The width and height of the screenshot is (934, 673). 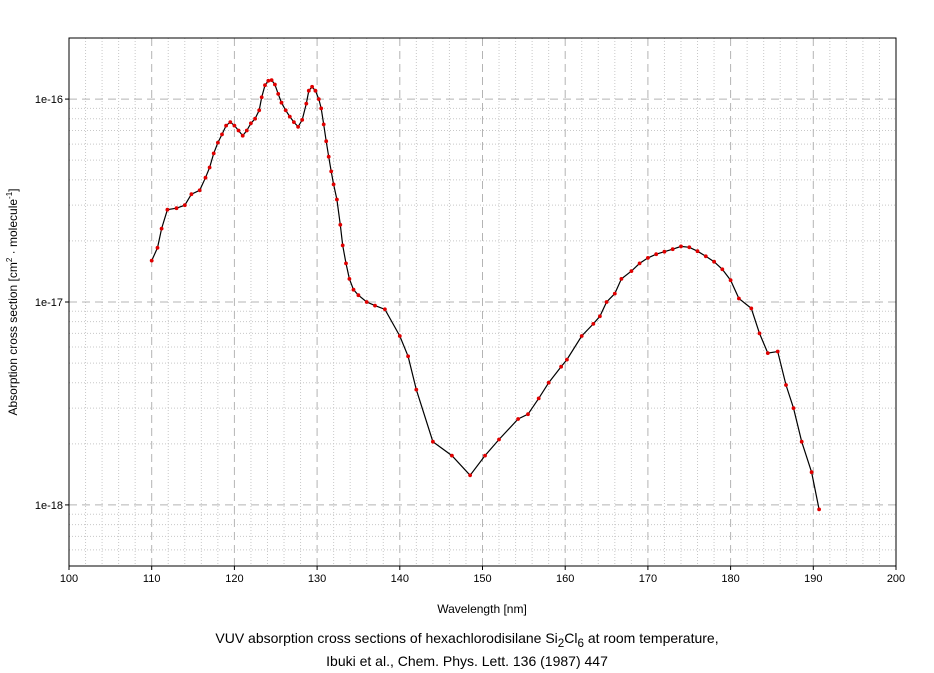 I want to click on x-tick-label: 200, so click(x=896, y=579).